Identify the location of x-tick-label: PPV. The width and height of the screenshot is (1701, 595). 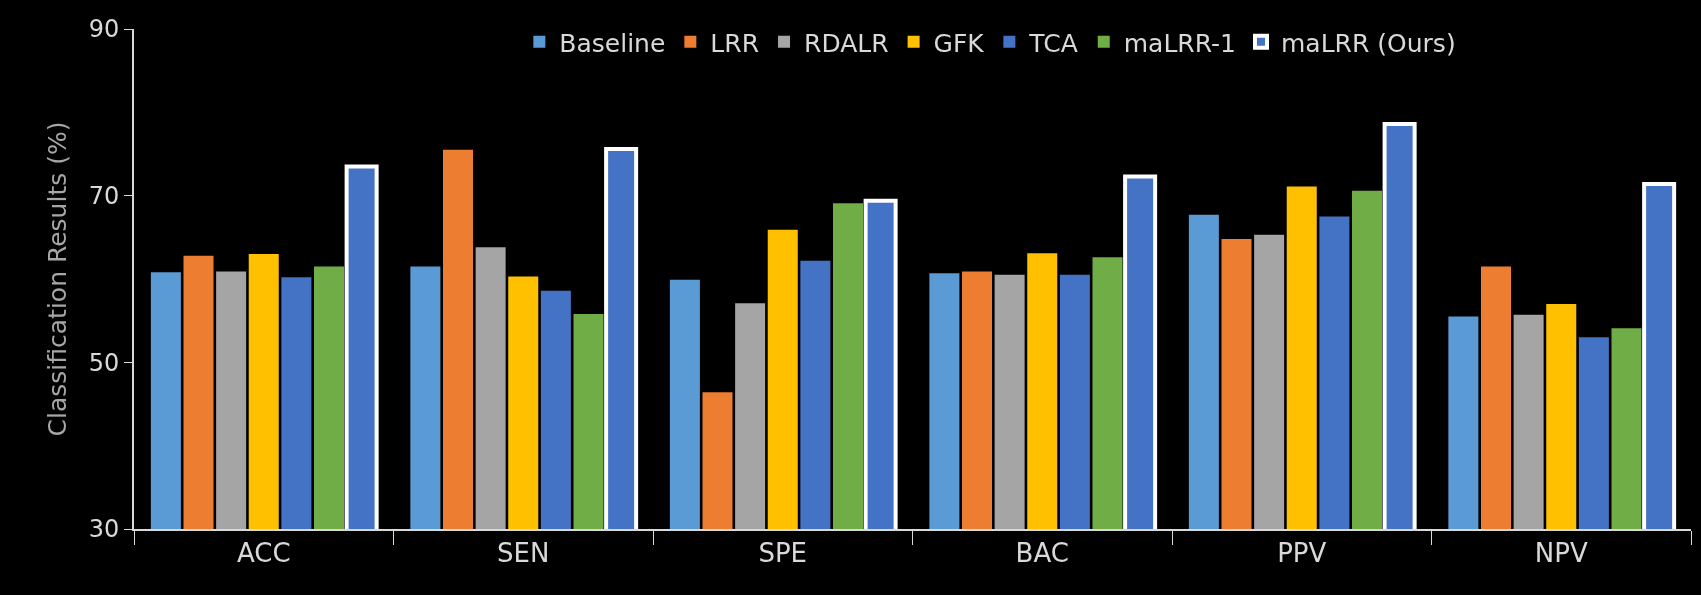
(1302, 553).